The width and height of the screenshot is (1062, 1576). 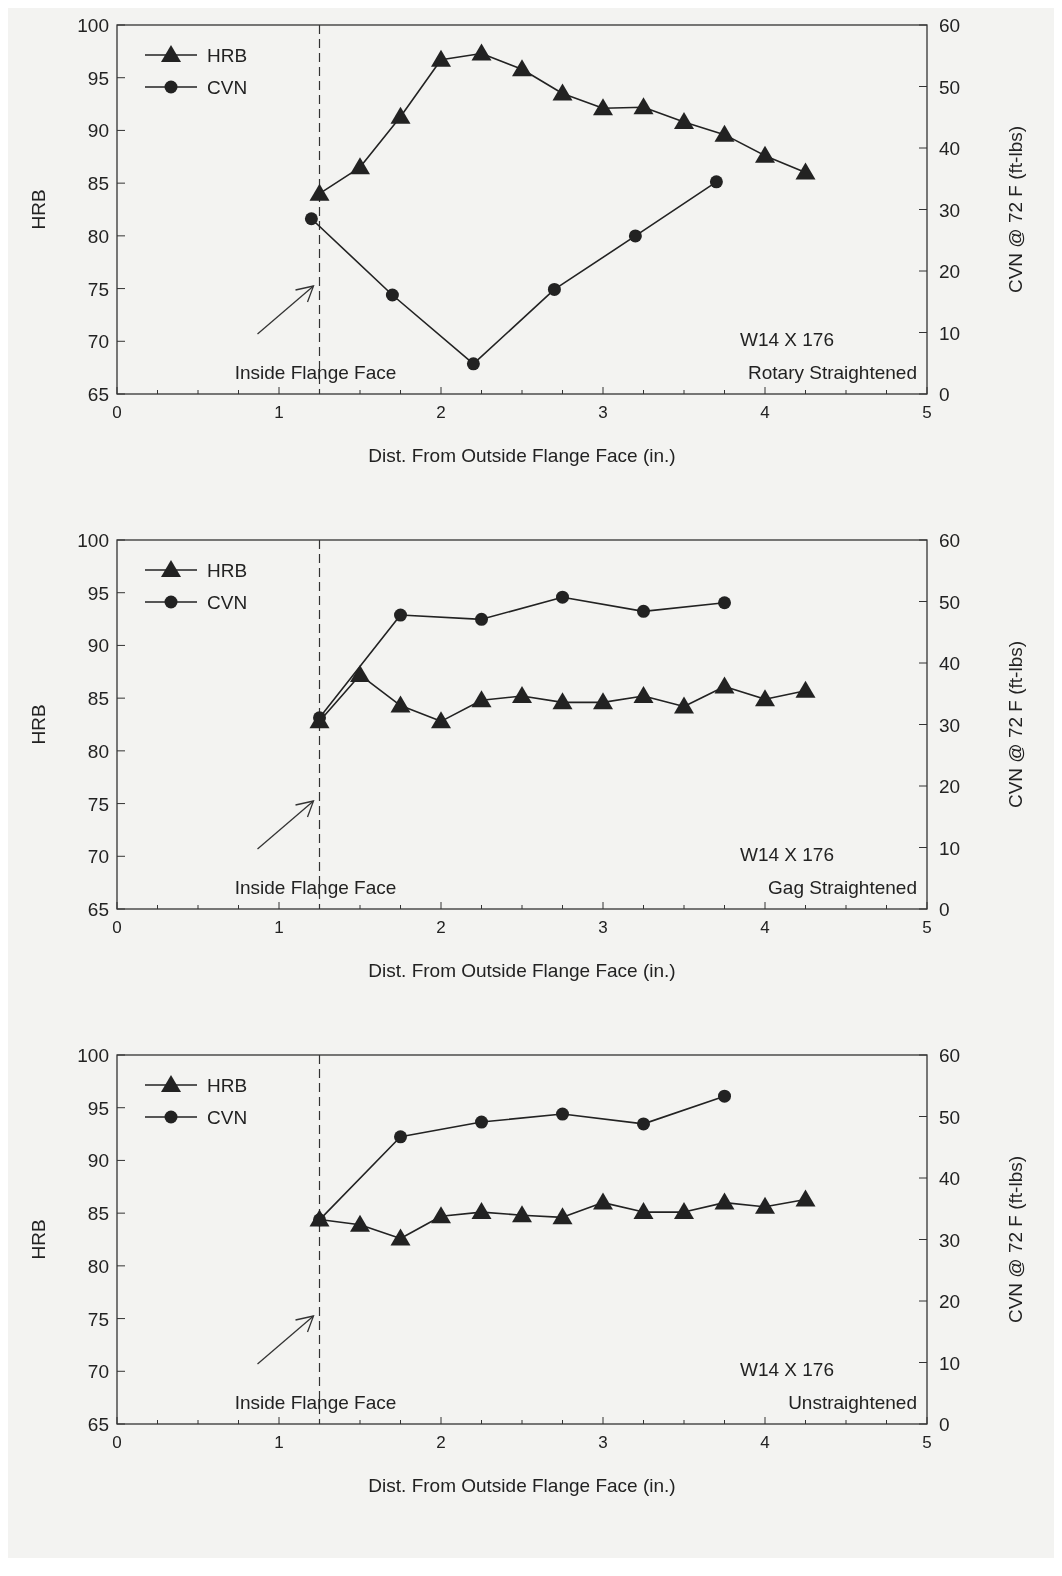 I want to click on y-axis-title: HRB, so click(x=38, y=724).